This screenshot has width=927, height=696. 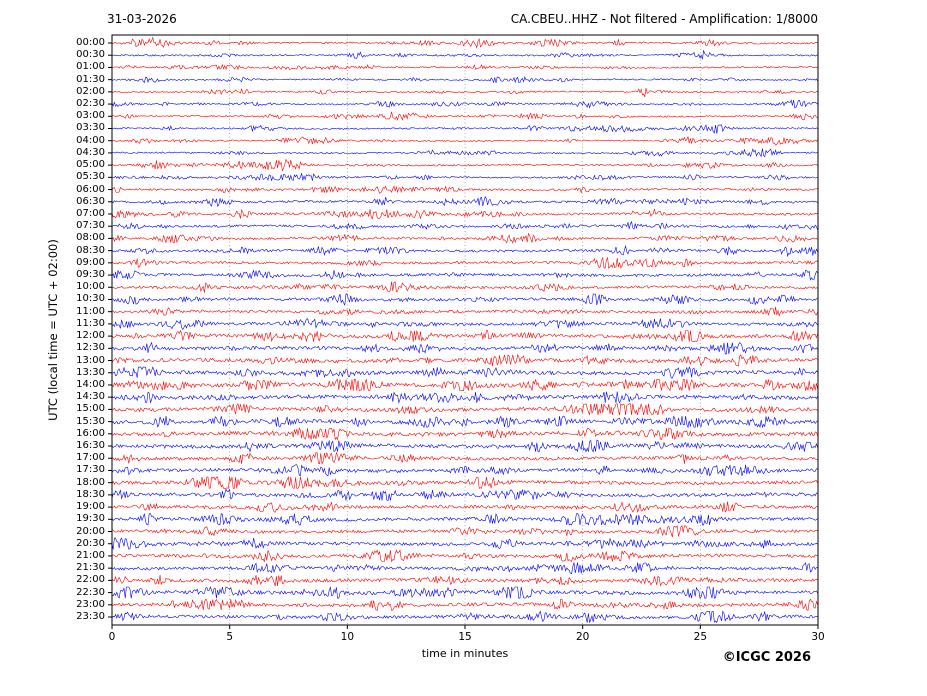 I want to click on y-tick-label-1400: 14:00, so click(x=90, y=384).